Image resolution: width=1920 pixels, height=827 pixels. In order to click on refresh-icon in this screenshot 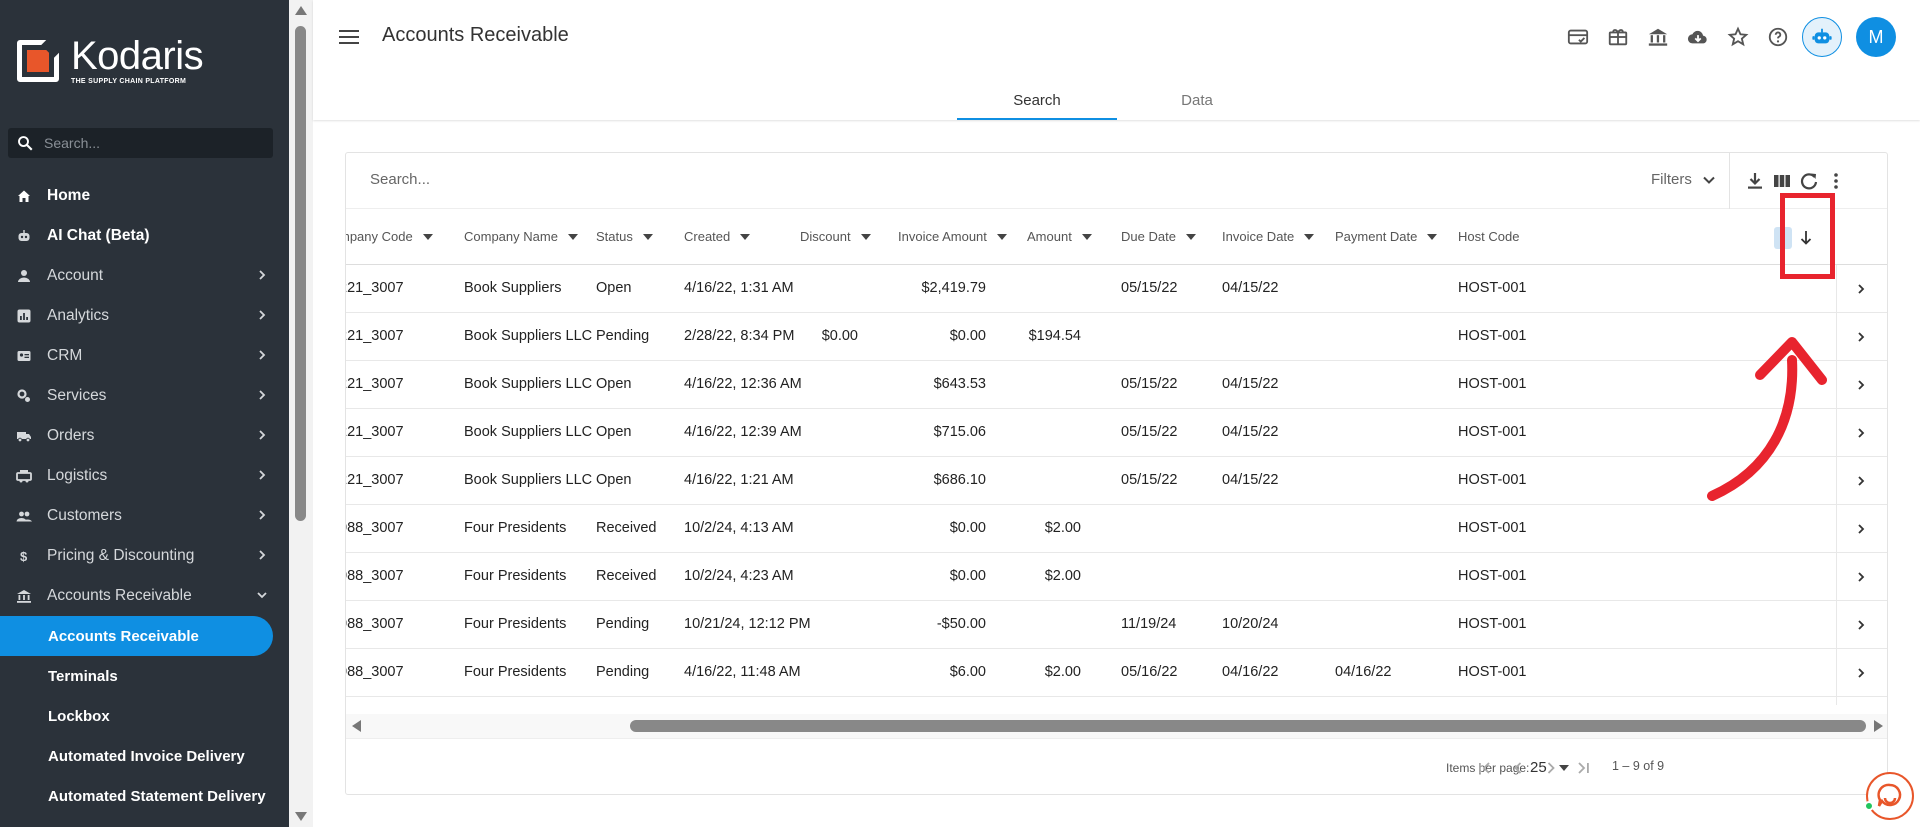, I will do `click(1808, 181)`.